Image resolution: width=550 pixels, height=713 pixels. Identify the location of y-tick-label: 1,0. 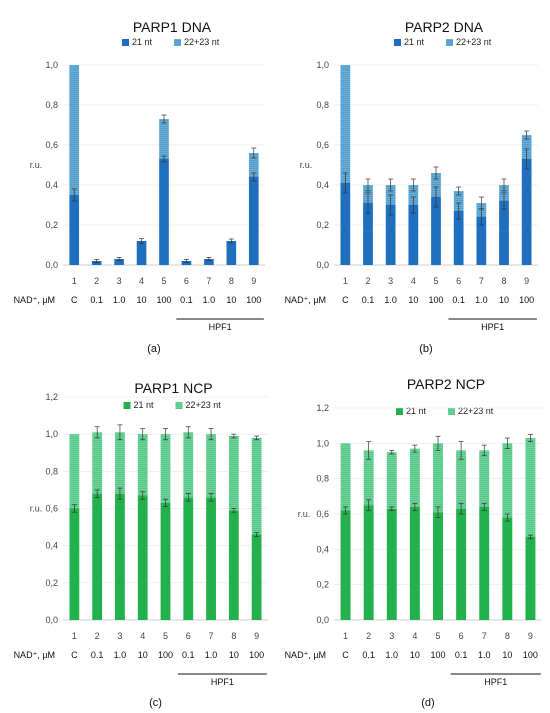
(322, 443).